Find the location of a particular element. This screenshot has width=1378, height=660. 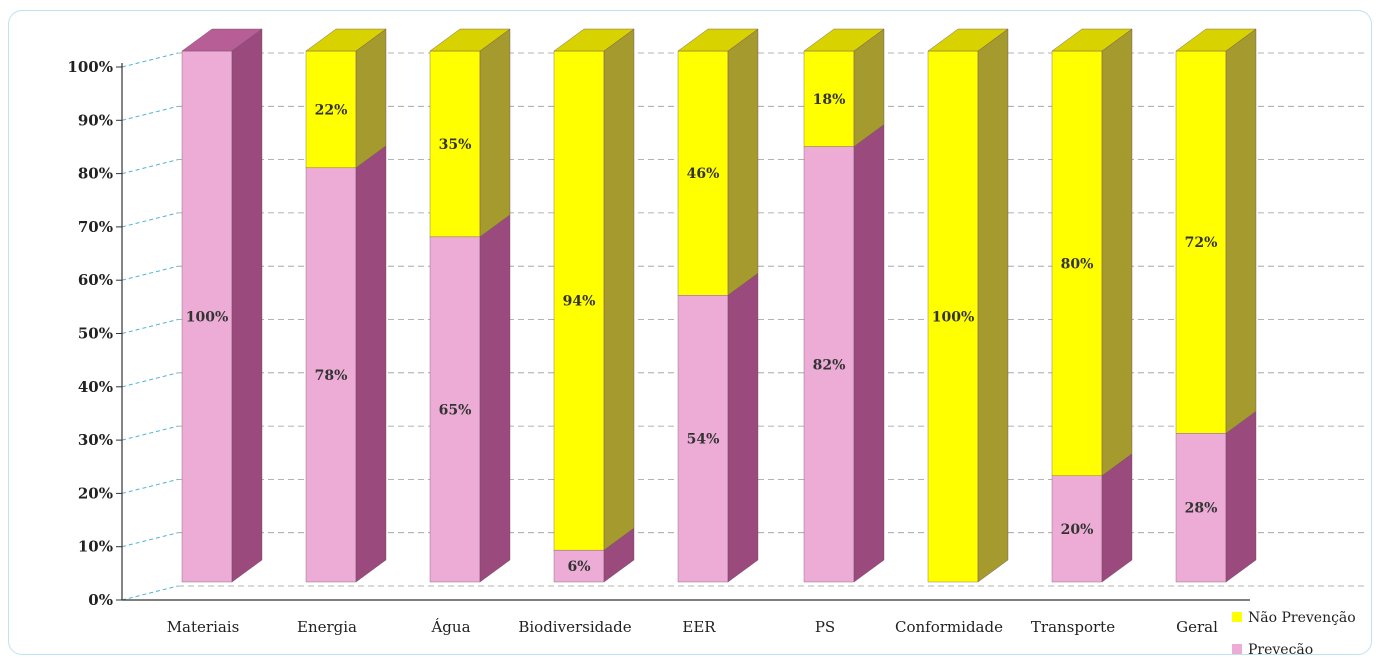

data-label: 65% is located at coordinates (455, 410).